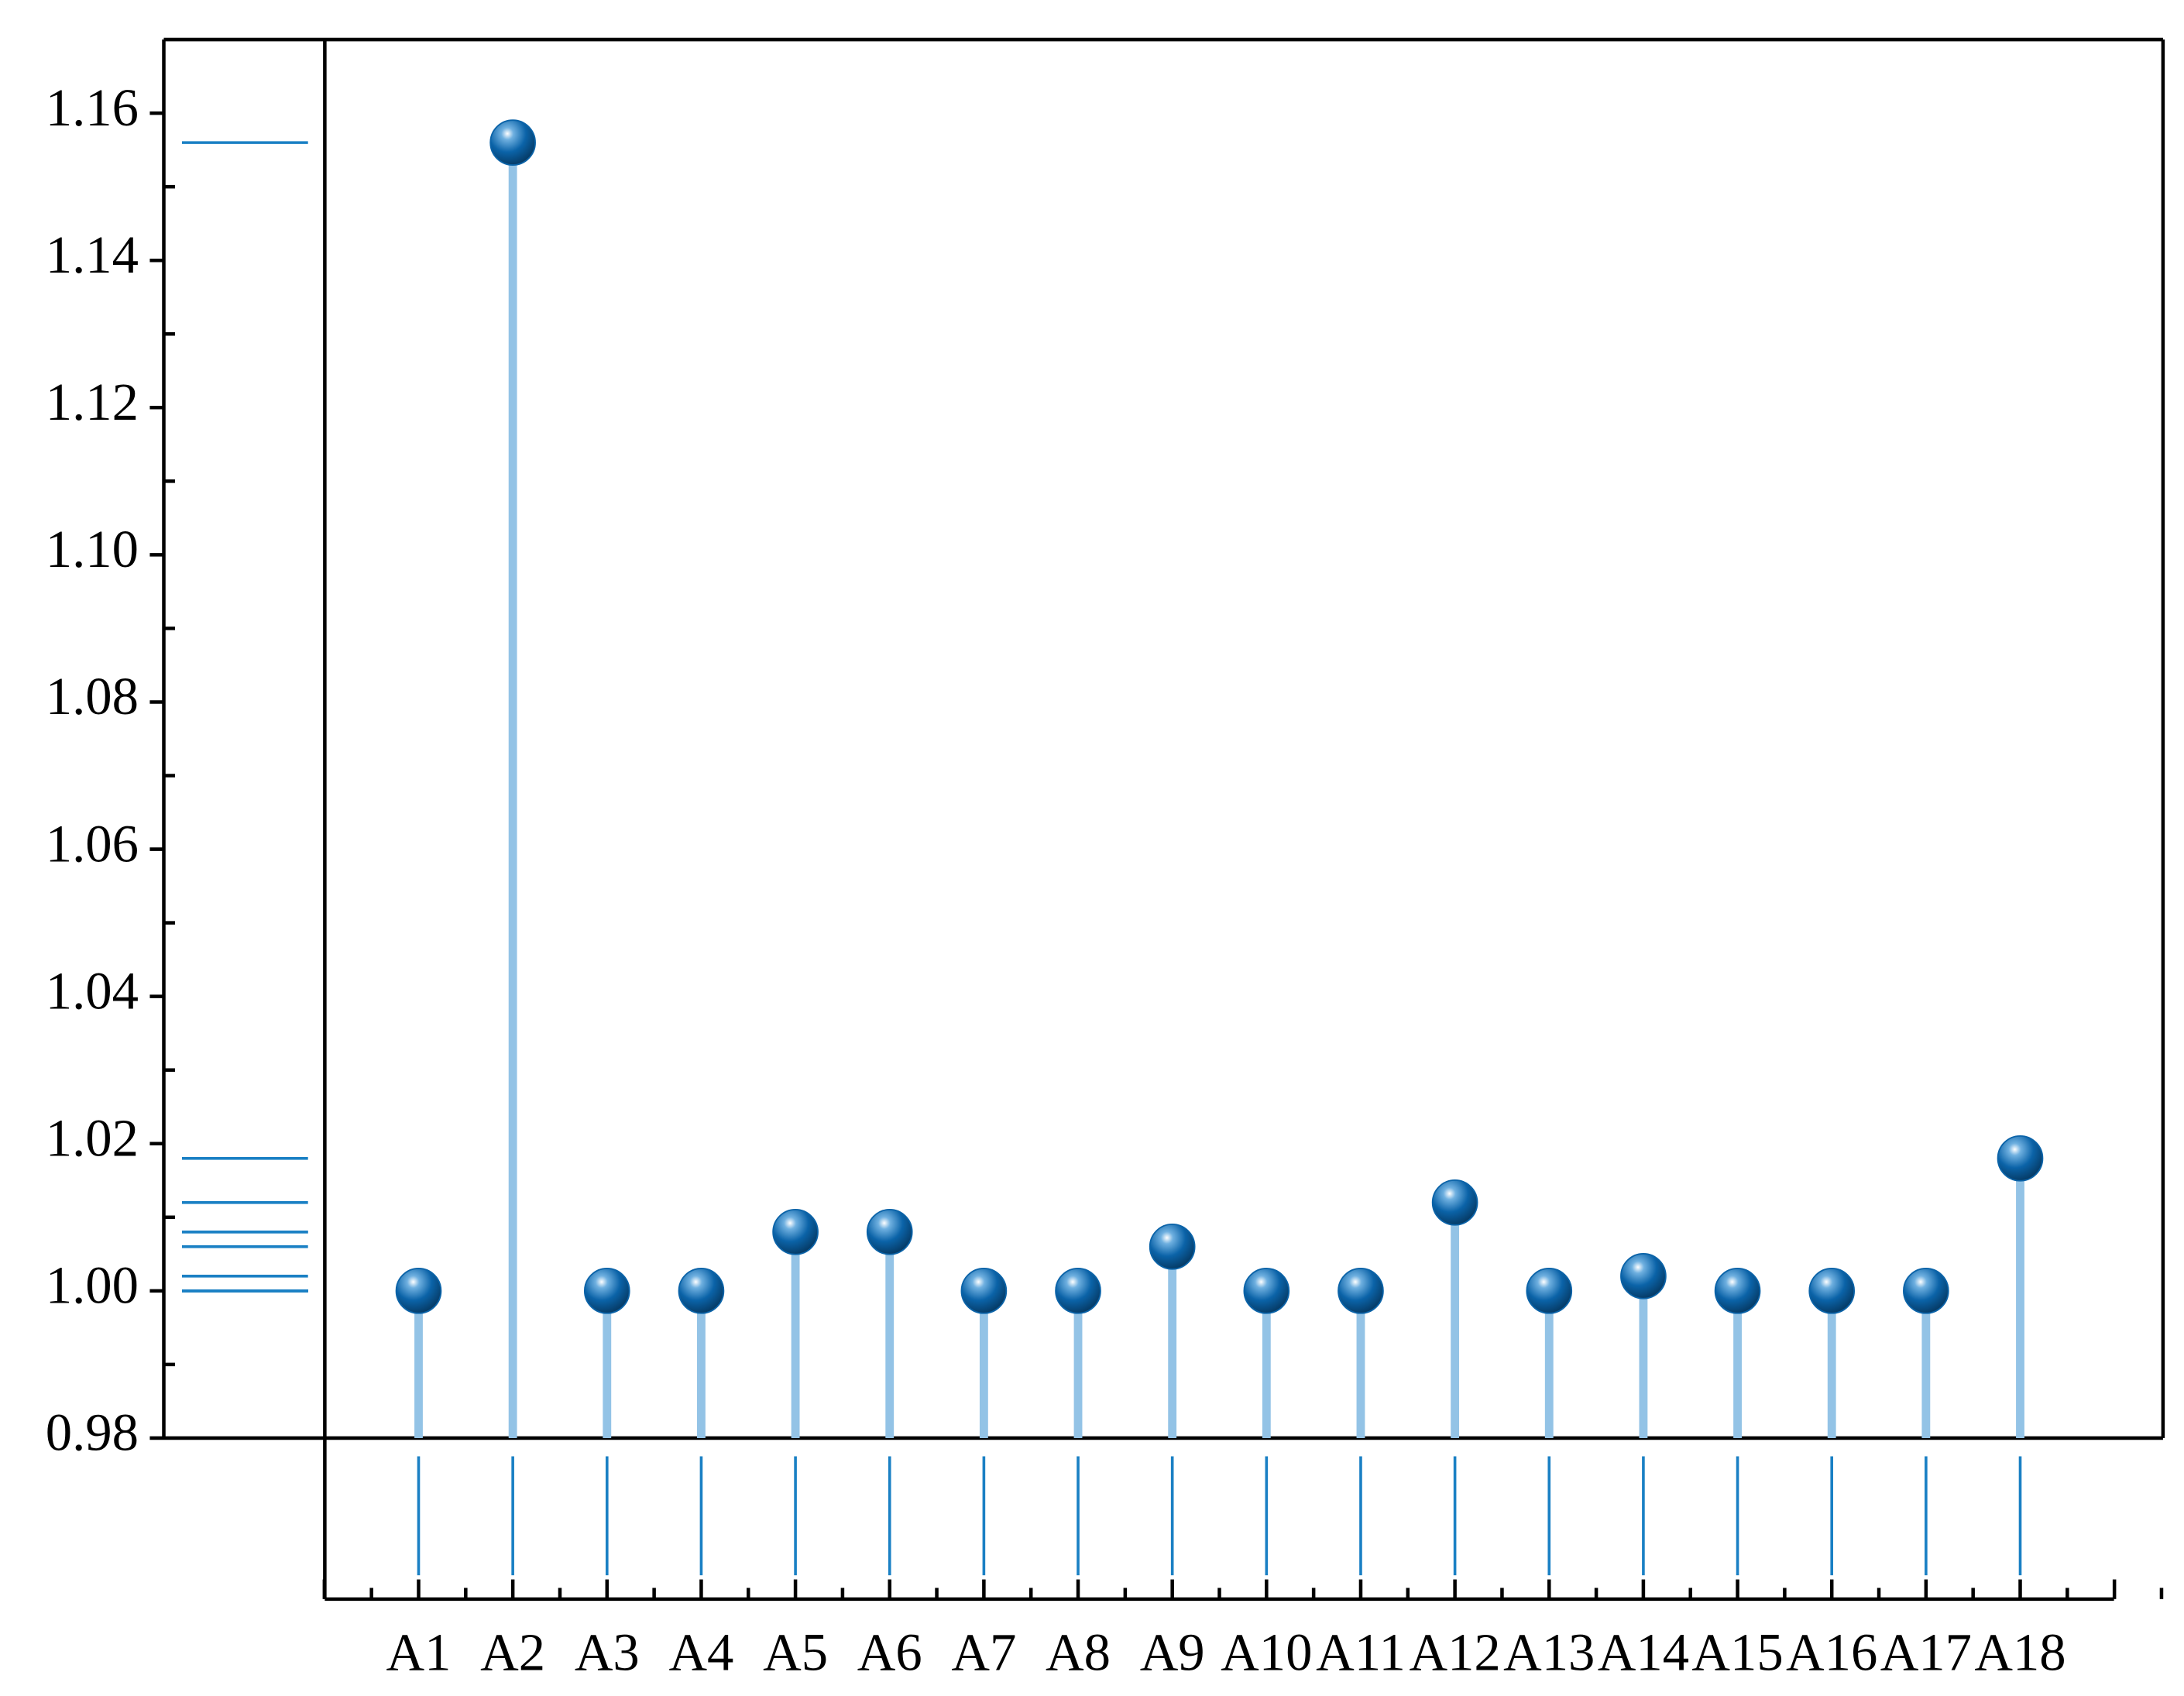 The image size is (2184, 1696). Describe the element at coordinates (419, 1652) in the screenshot. I see `x-tick-label: A1` at that location.